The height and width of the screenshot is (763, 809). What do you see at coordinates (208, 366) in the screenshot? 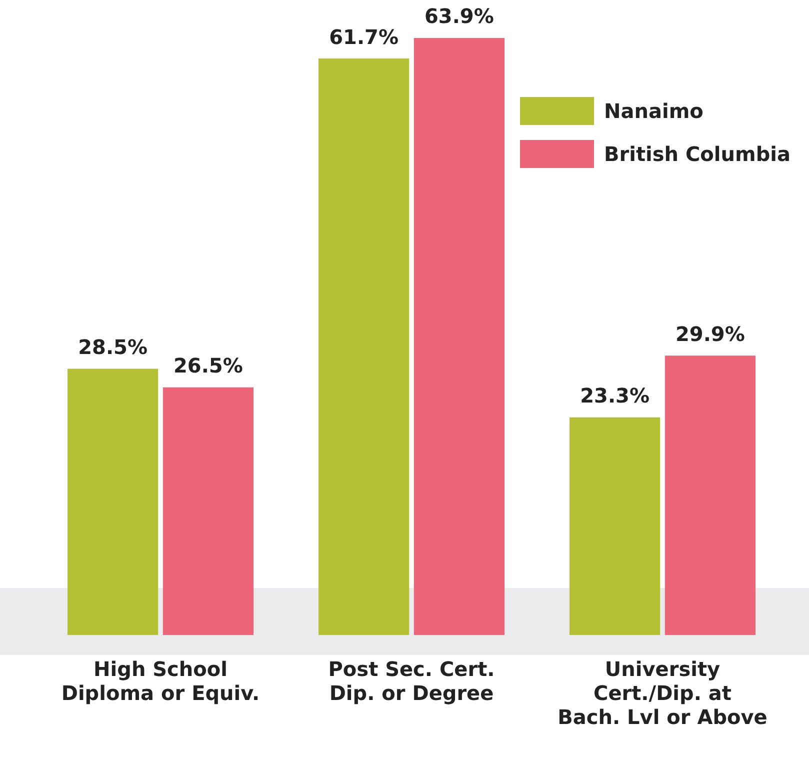
I see `data-label: 26.5%` at bounding box center [208, 366].